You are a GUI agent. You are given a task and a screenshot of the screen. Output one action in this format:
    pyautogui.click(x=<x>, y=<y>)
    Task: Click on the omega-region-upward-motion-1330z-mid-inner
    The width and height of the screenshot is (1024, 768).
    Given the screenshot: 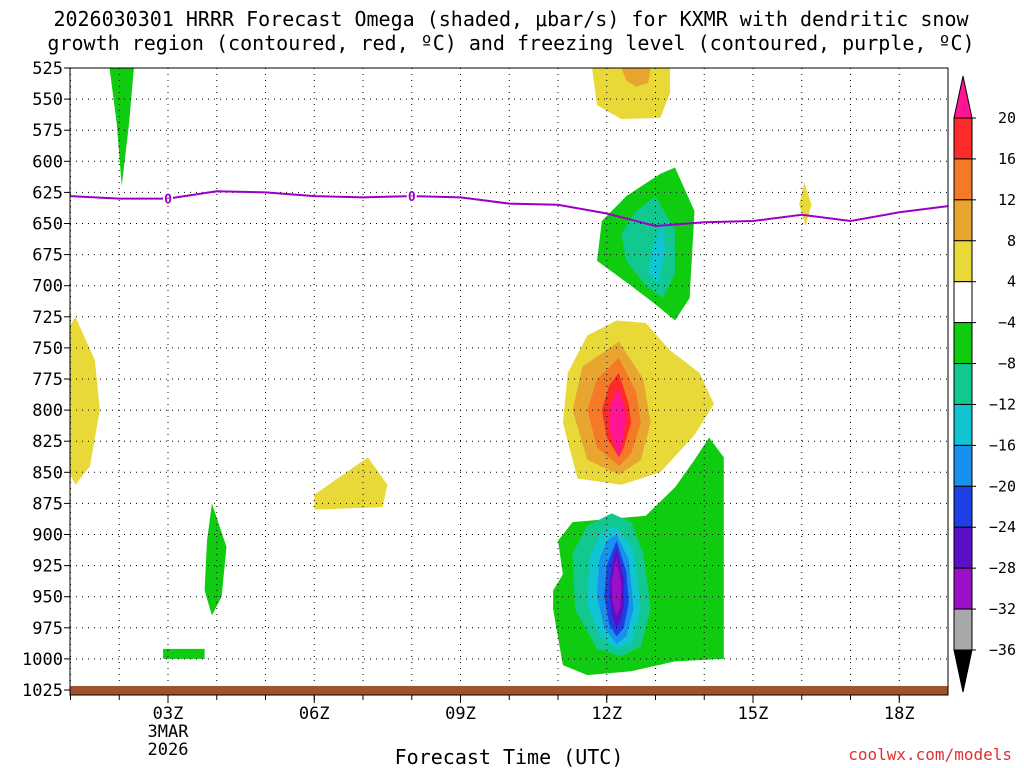 What is the action you would take?
    pyautogui.click(x=657, y=253)
    